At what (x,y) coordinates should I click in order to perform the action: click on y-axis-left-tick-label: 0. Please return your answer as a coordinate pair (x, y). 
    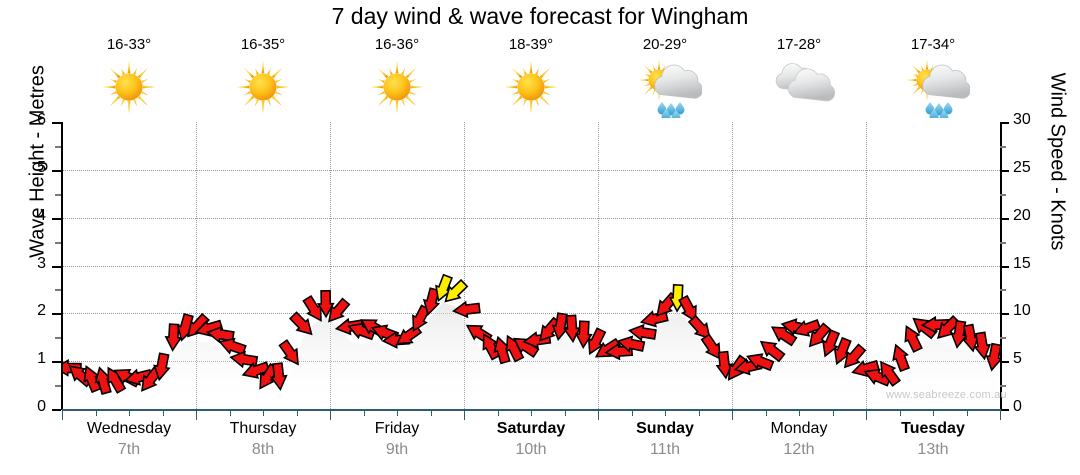
    Looking at the image, I should click on (41, 406).